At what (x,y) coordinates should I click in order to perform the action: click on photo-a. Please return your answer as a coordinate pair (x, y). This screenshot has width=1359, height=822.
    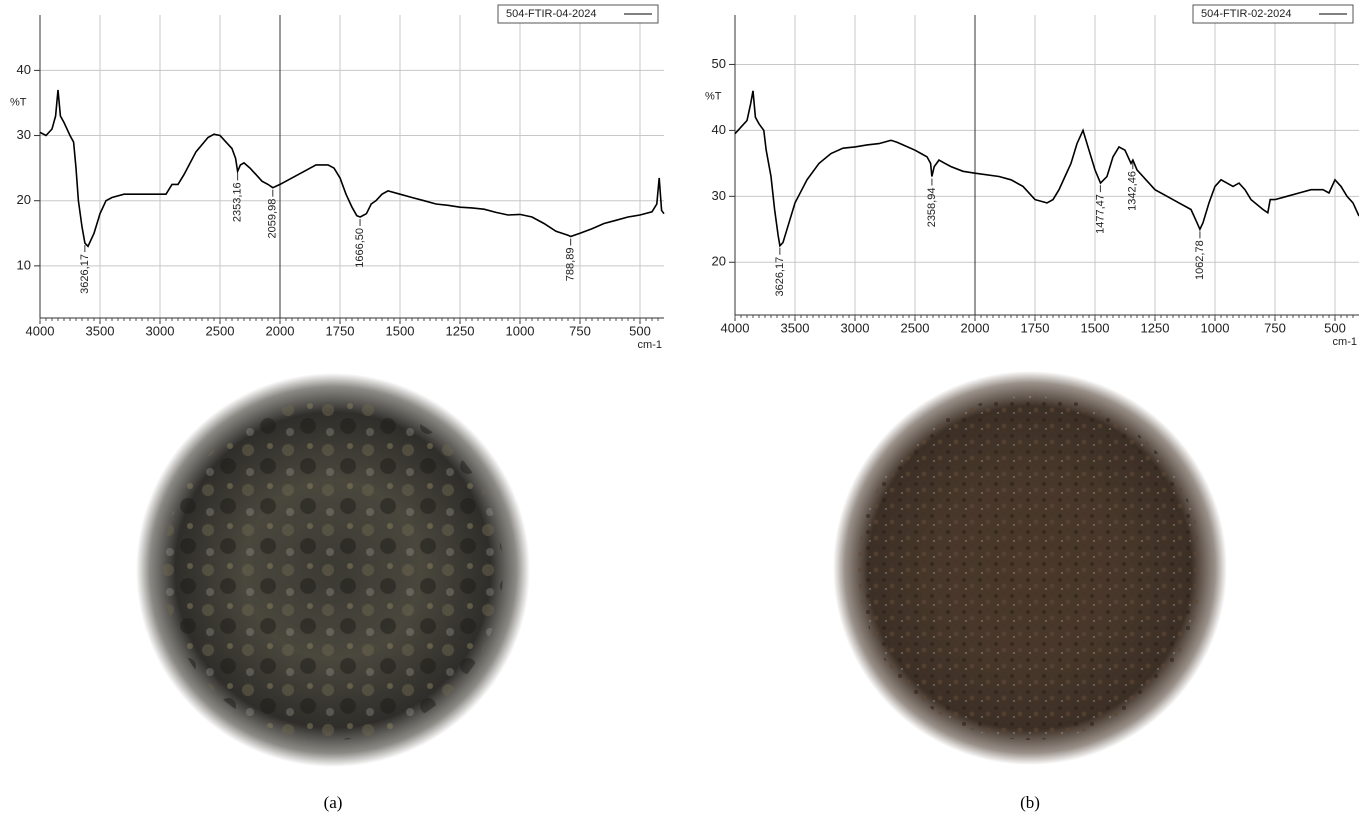
    Looking at the image, I should click on (333, 570).